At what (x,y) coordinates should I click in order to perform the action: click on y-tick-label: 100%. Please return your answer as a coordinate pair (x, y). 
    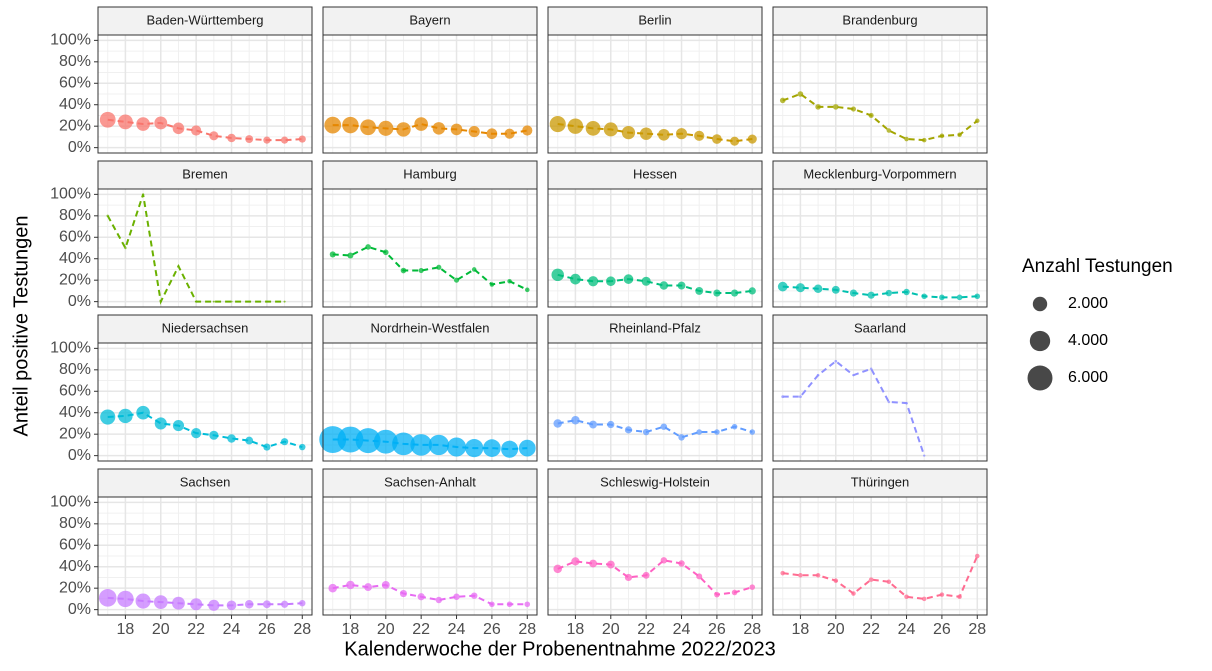
    Looking at the image, I should click on (70, 194).